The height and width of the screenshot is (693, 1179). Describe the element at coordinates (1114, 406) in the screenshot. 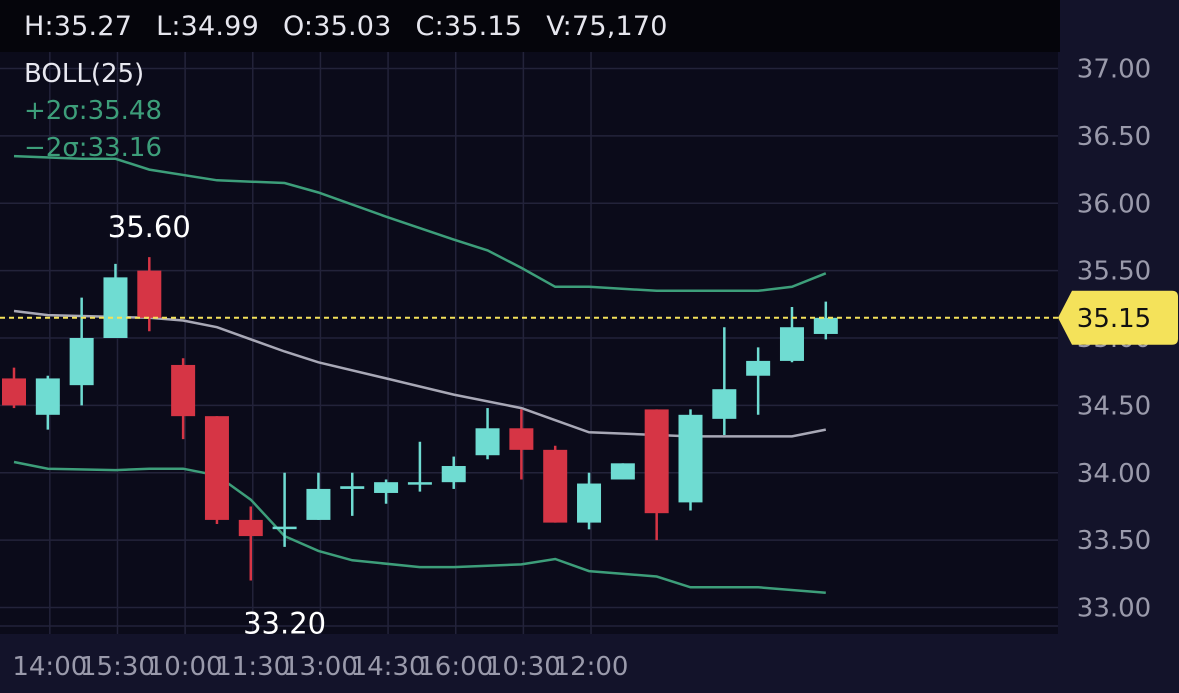

I see `price-tick-label: 34.50` at that location.